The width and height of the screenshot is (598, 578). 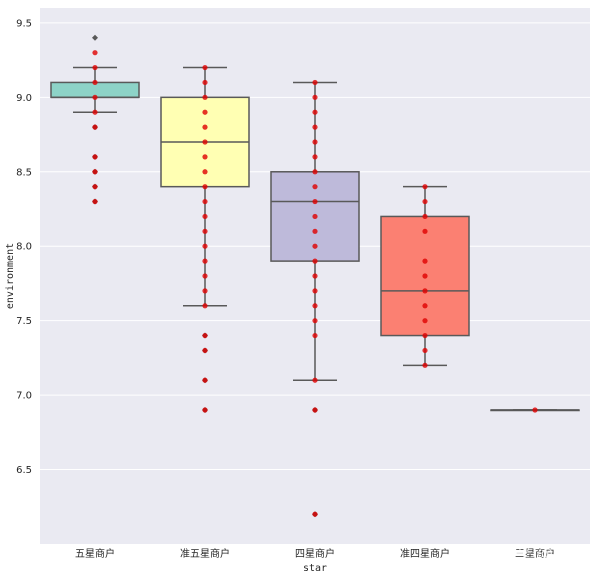 I want to click on x-tick-label: 四星商户, so click(x=315, y=553).